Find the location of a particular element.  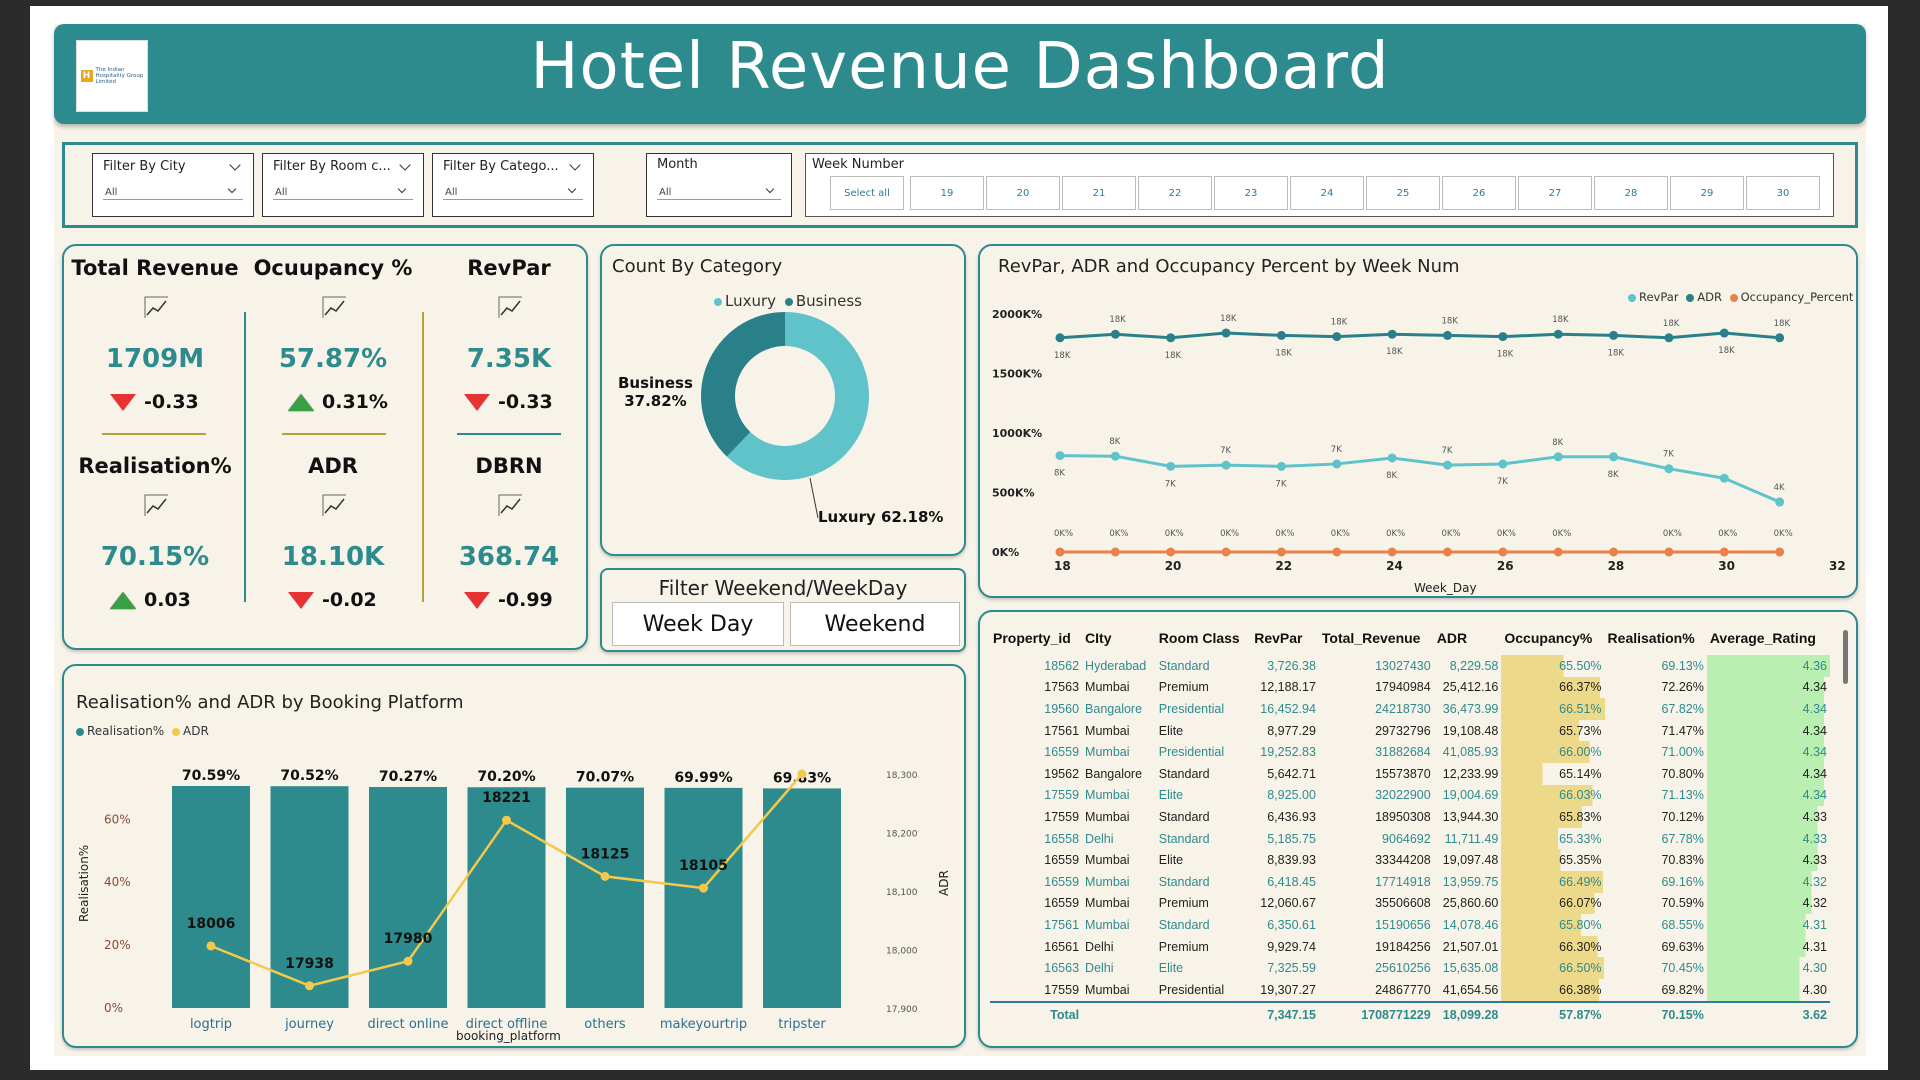

week-button-27: 27 is located at coordinates (1555, 193).